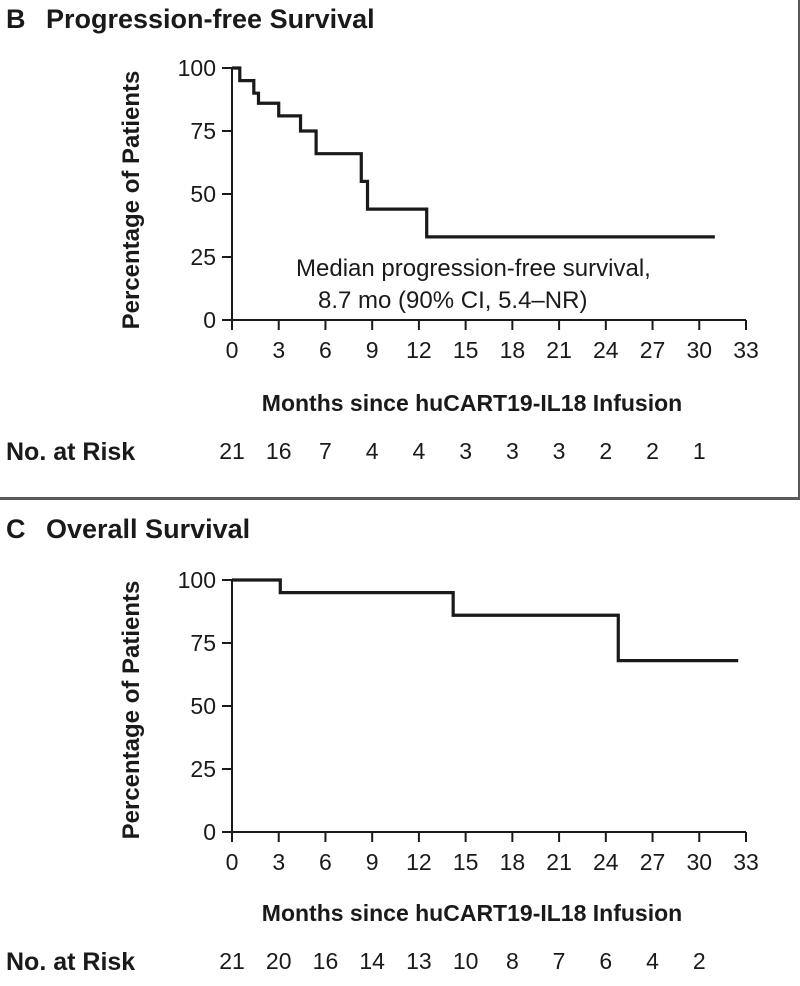 The image size is (800, 986). What do you see at coordinates (71, 452) in the screenshot?
I see `panel-b-risk-label: No. at Risk` at bounding box center [71, 452].